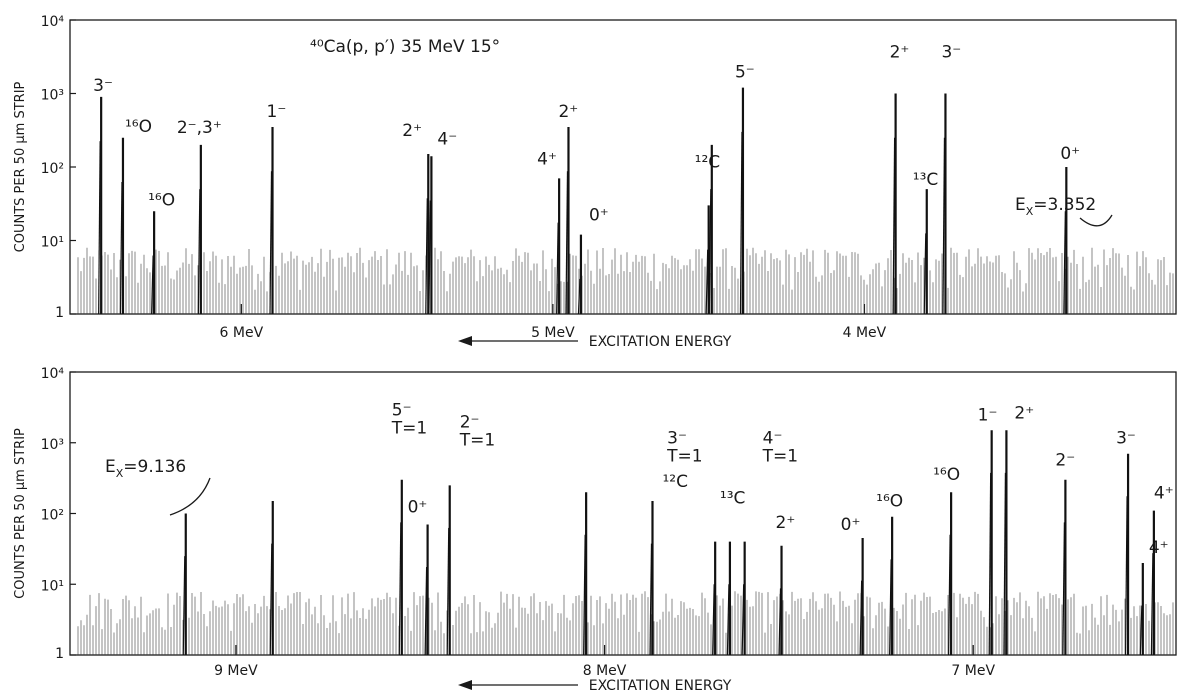  What do you see at coordinates (145, 468) in the screenshot?
I see `ex-annotation: EX=9.136` at bounding box center [145, 468].